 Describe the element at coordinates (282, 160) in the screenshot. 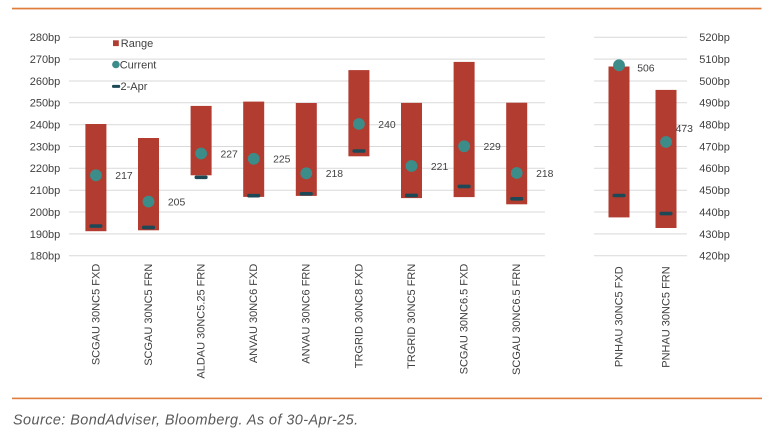

I see `svg-text: 225` at that location.